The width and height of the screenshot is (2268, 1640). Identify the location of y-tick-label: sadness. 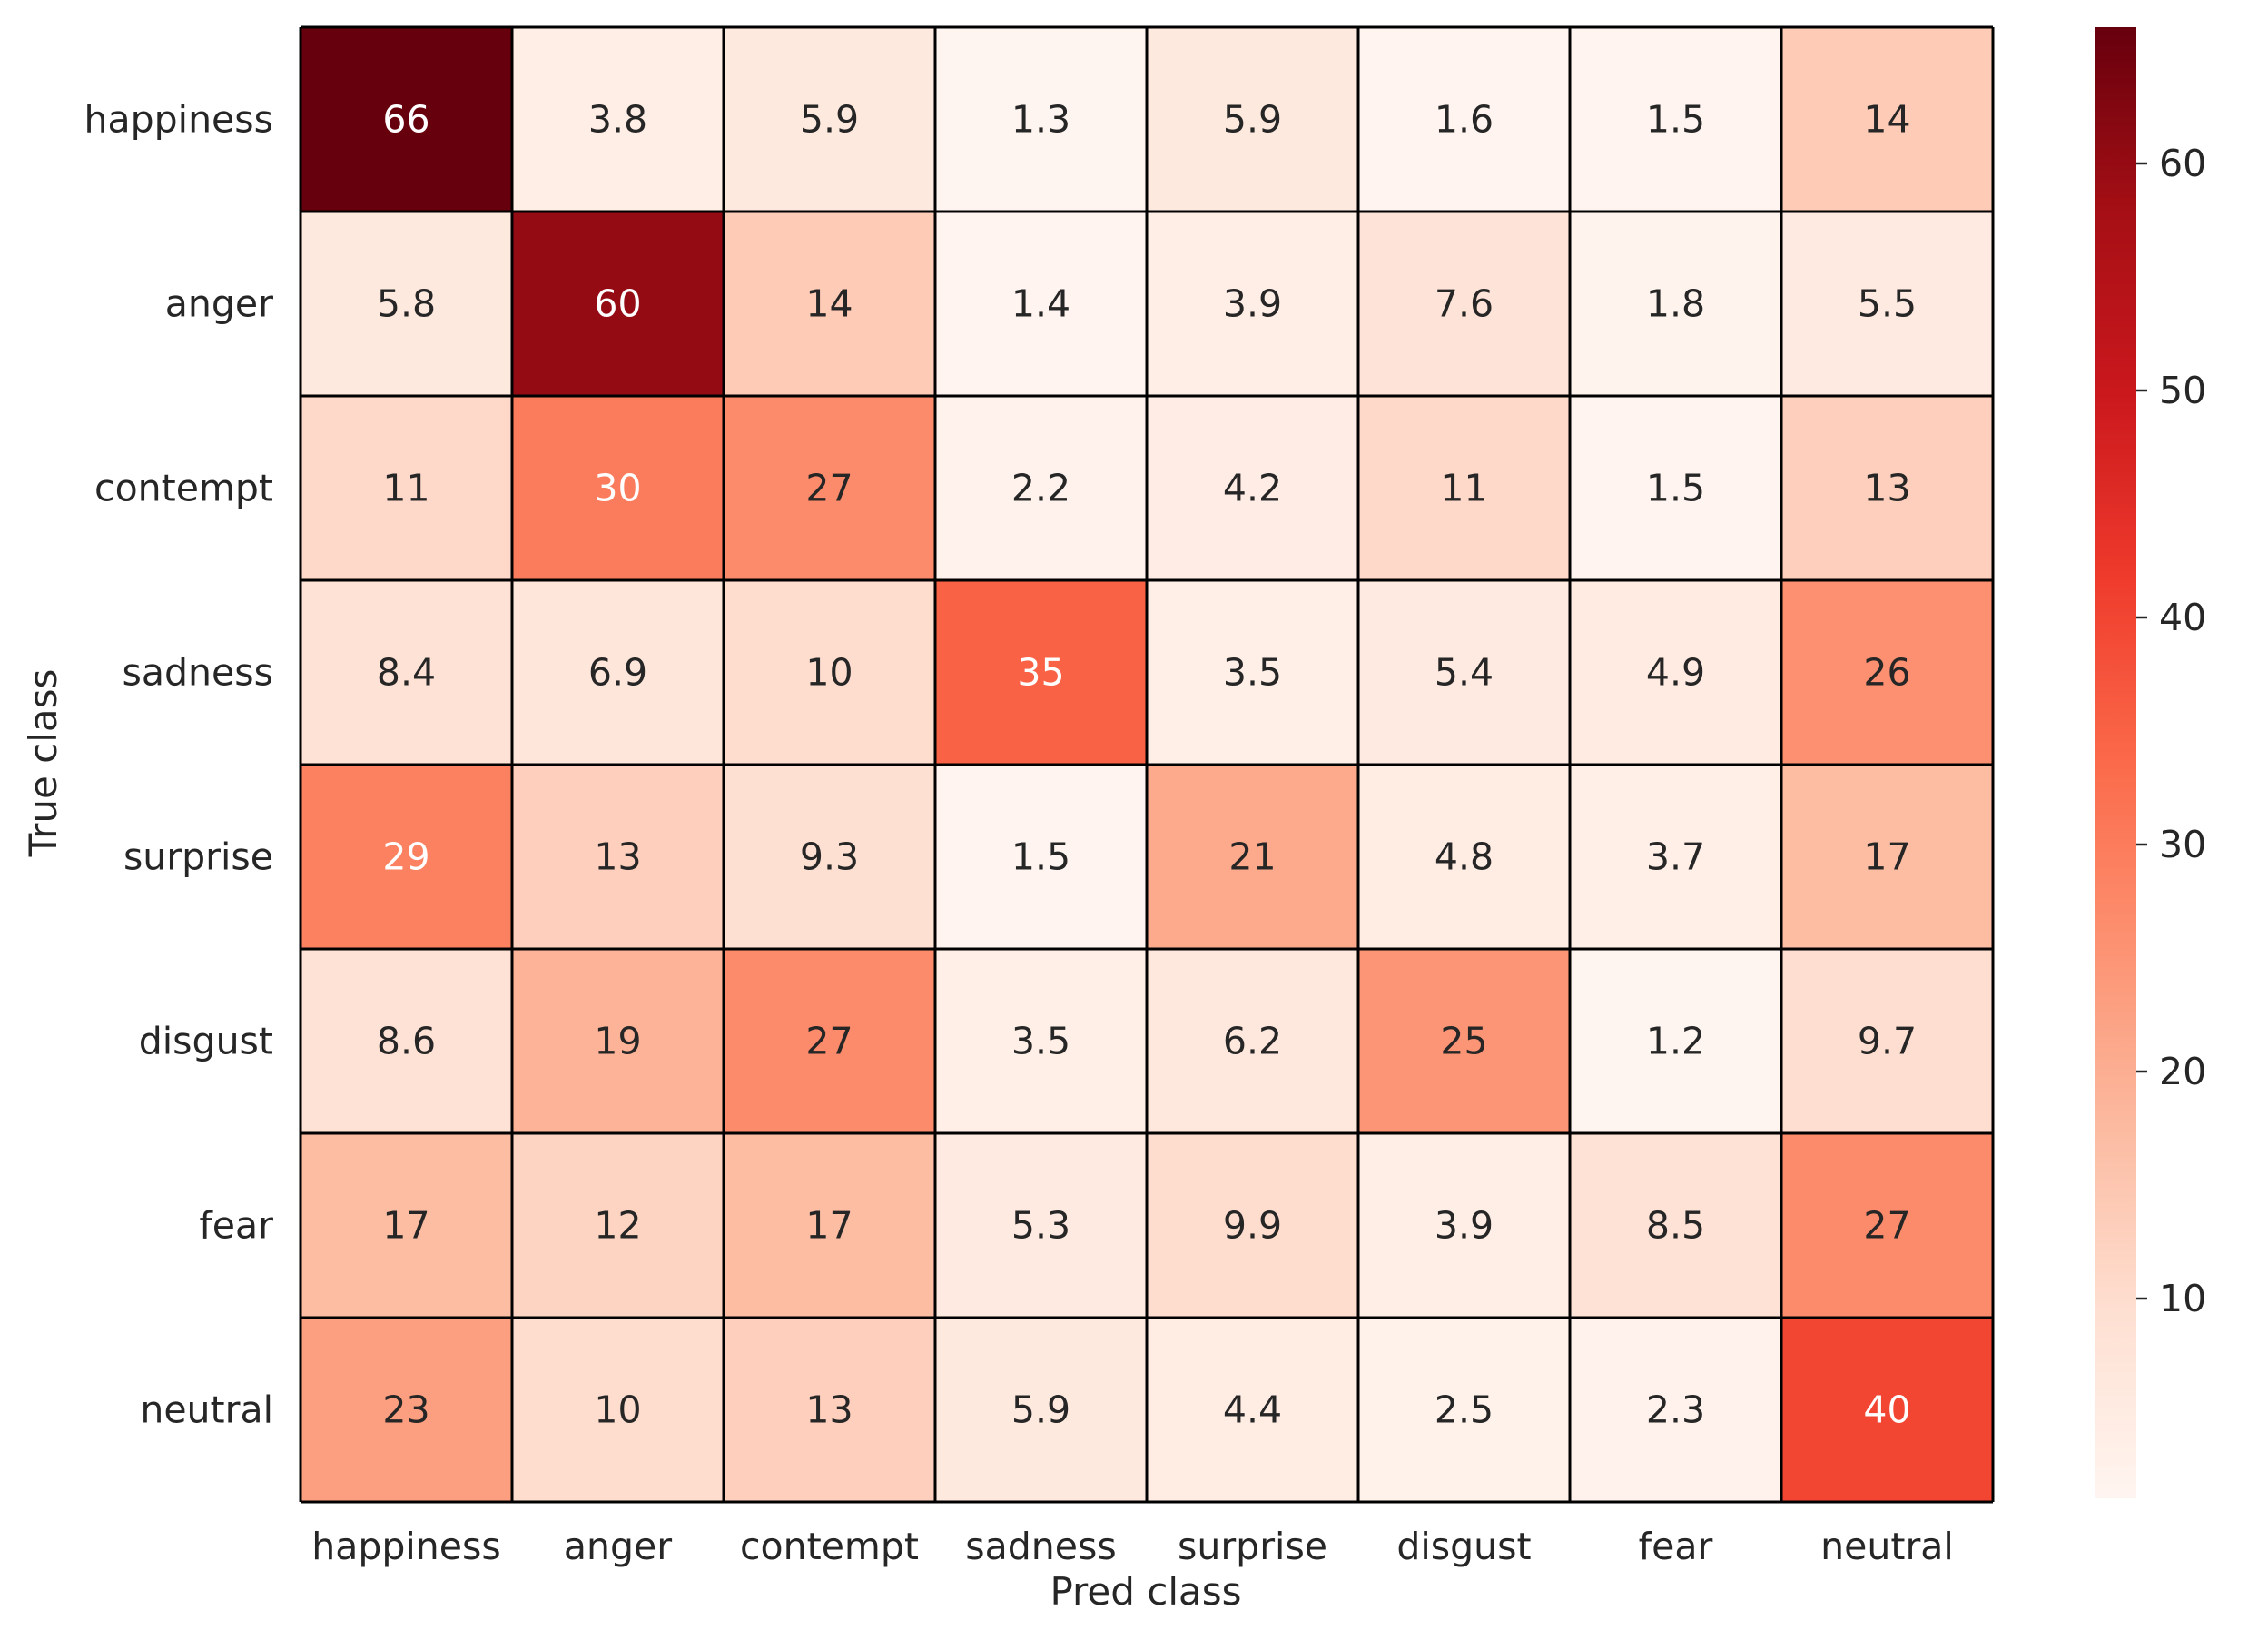
(198, 673).